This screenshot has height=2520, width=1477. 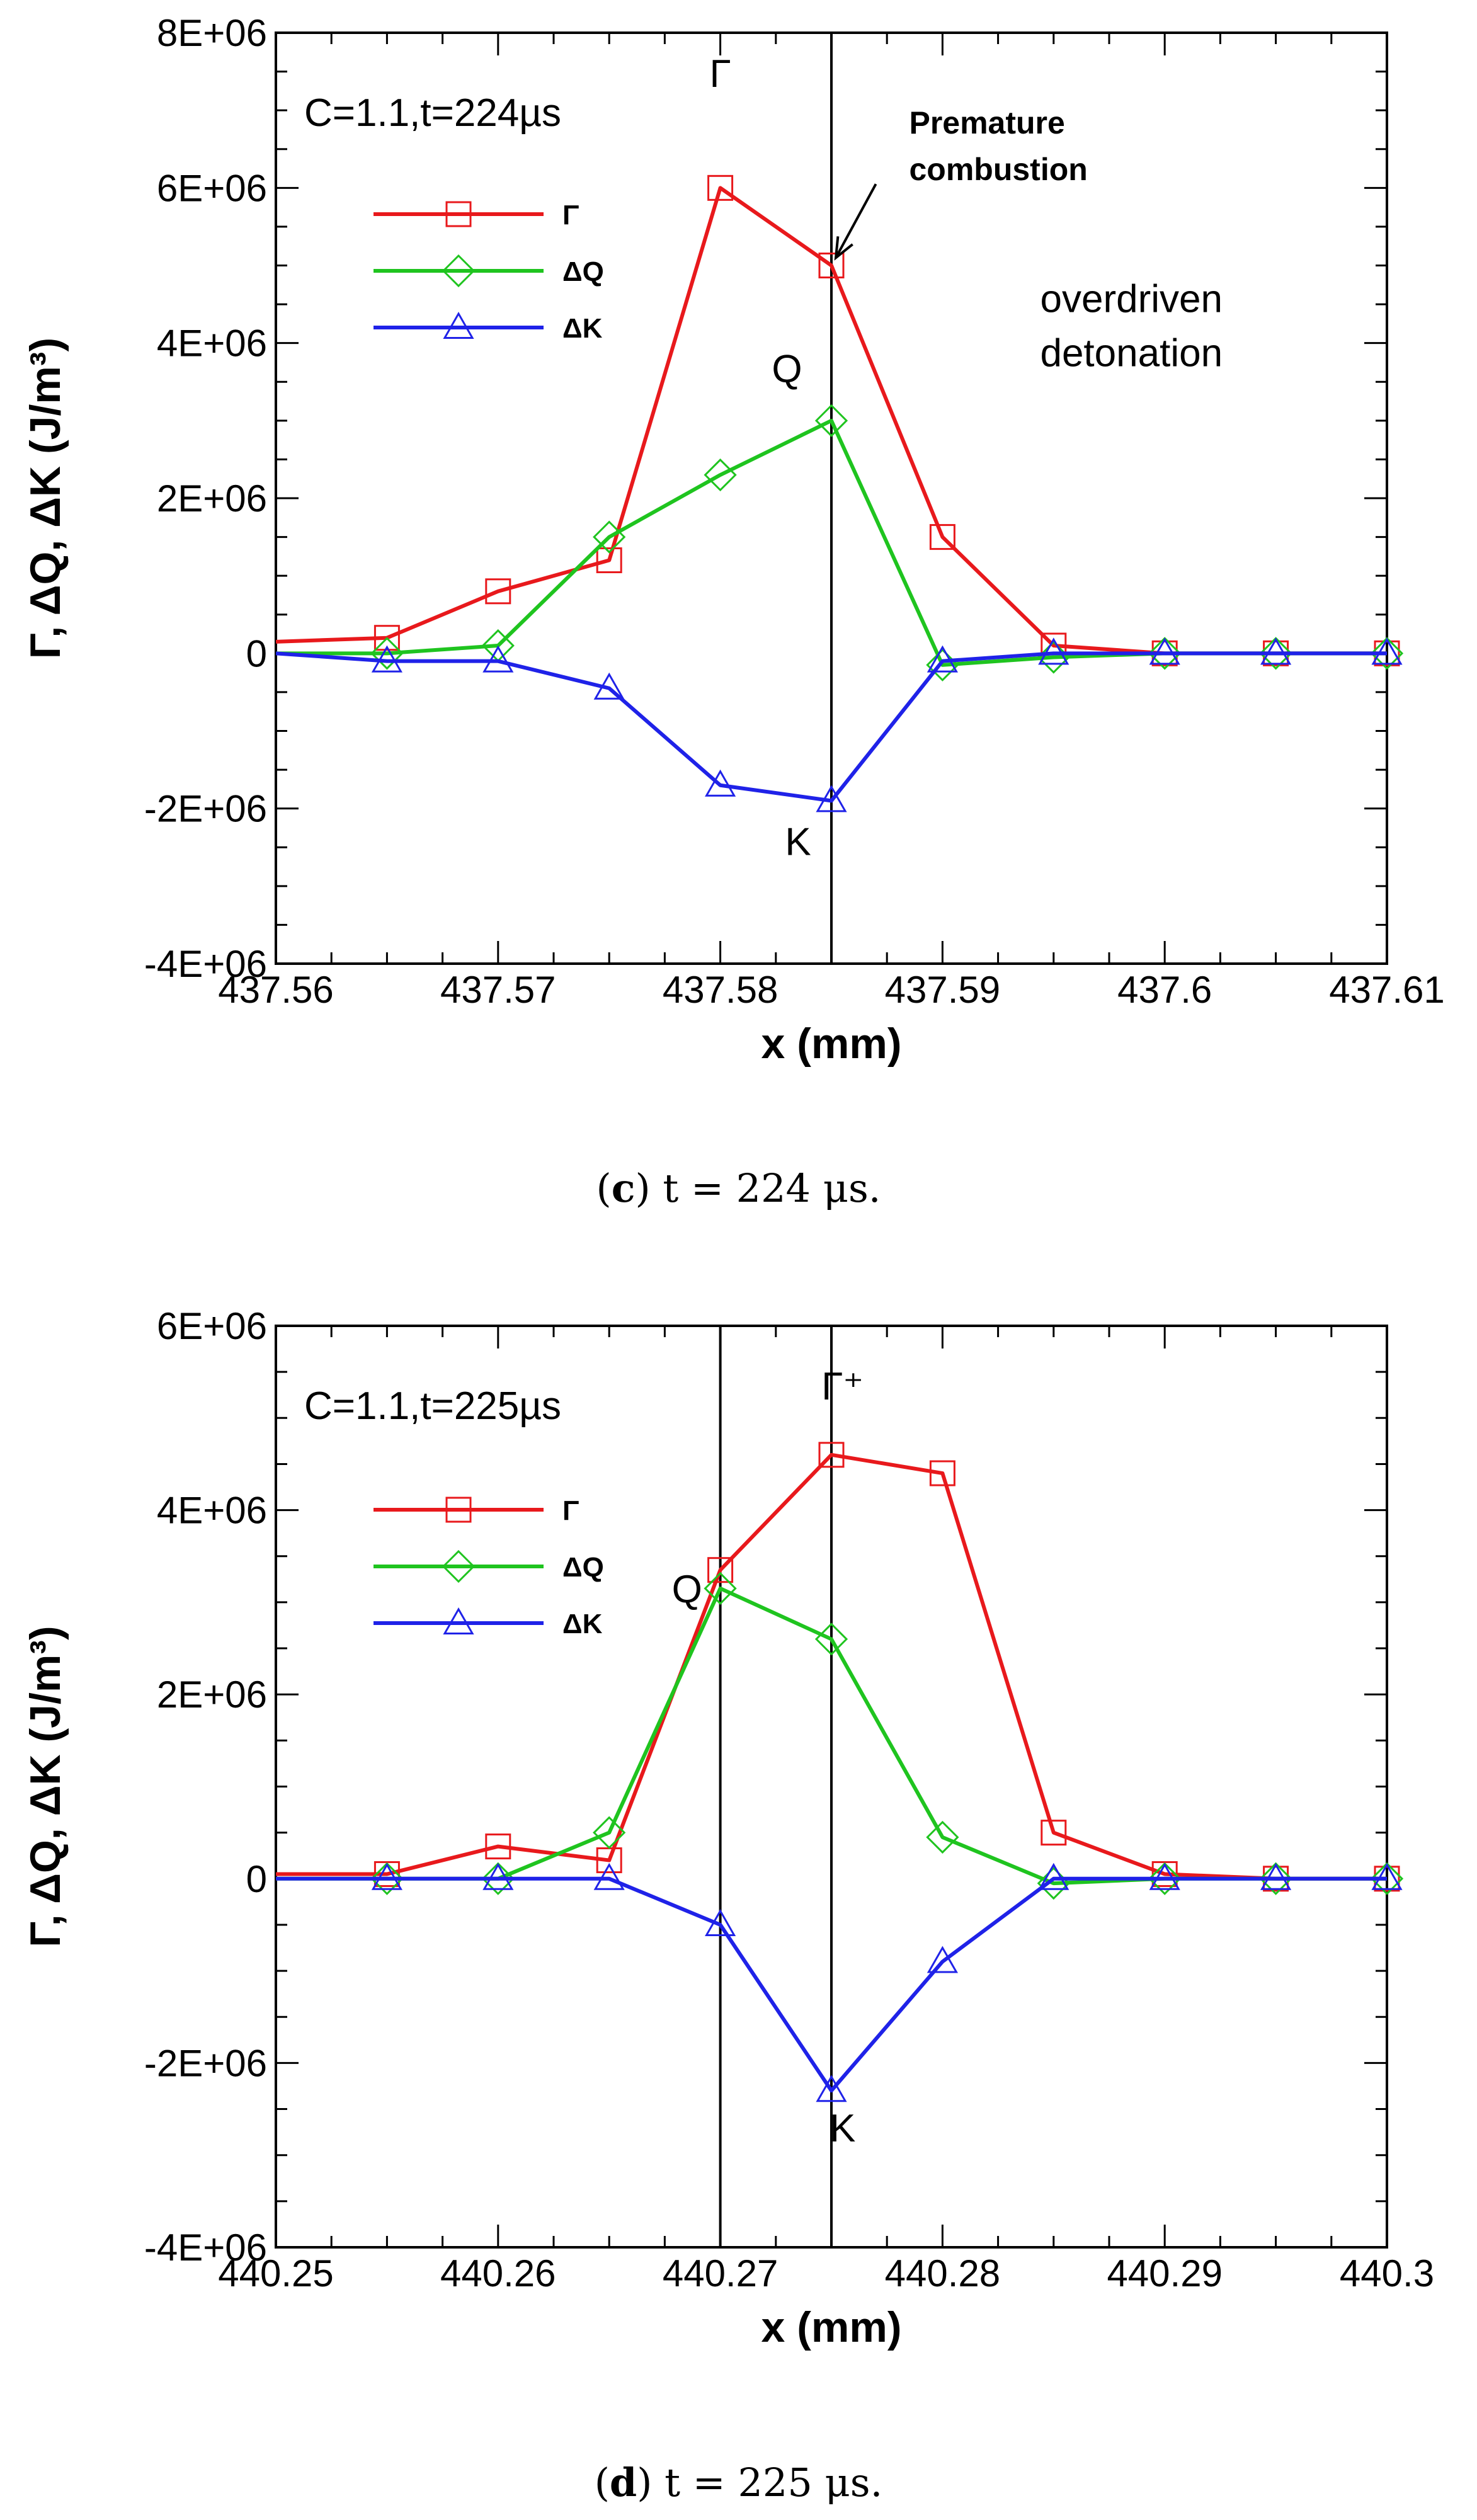 I want to click on y-tick-label: -4E+06, so click(x=205, y=964).